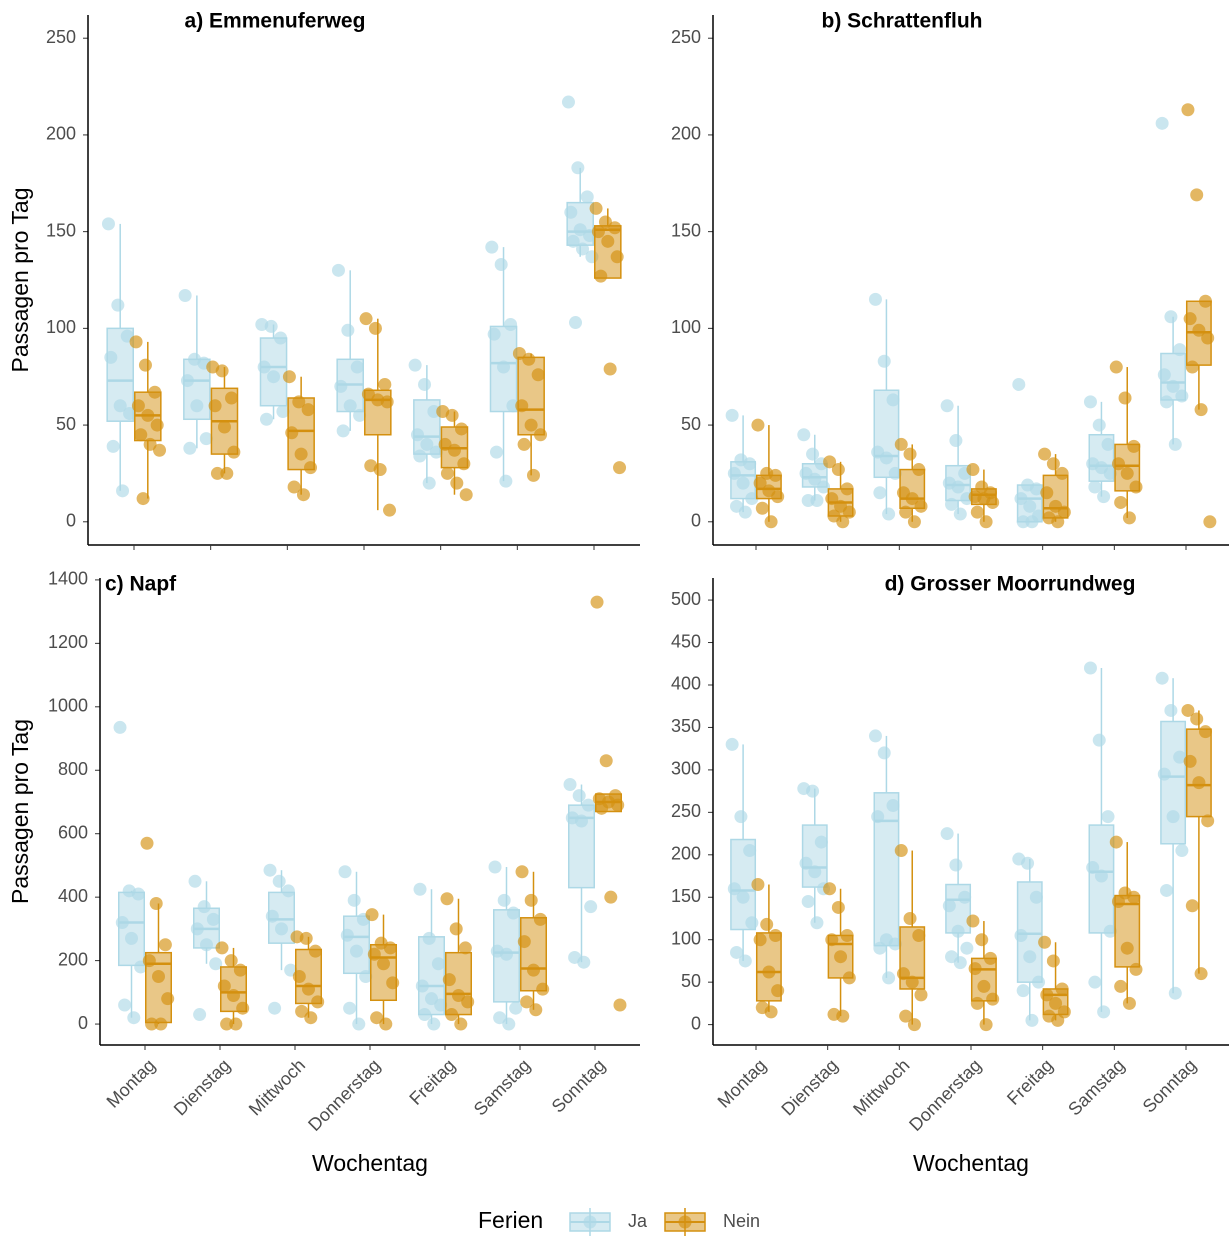 The image size is (1229, 1241). What do you see at coordinates (68, 642) in the screenshot?
I see `y-tick-label: 1200` at bounding box center [68, 642].